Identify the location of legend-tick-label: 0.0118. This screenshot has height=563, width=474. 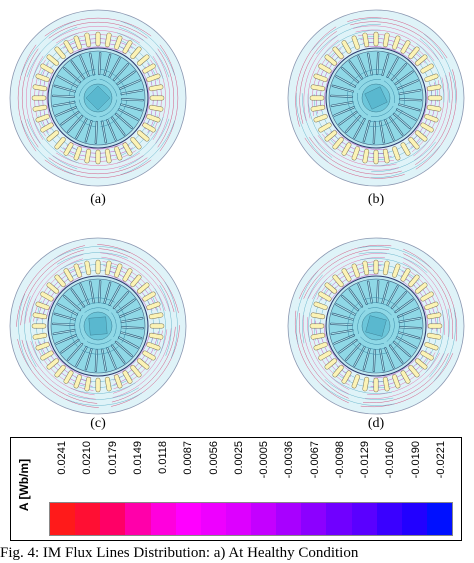
(163, 470).